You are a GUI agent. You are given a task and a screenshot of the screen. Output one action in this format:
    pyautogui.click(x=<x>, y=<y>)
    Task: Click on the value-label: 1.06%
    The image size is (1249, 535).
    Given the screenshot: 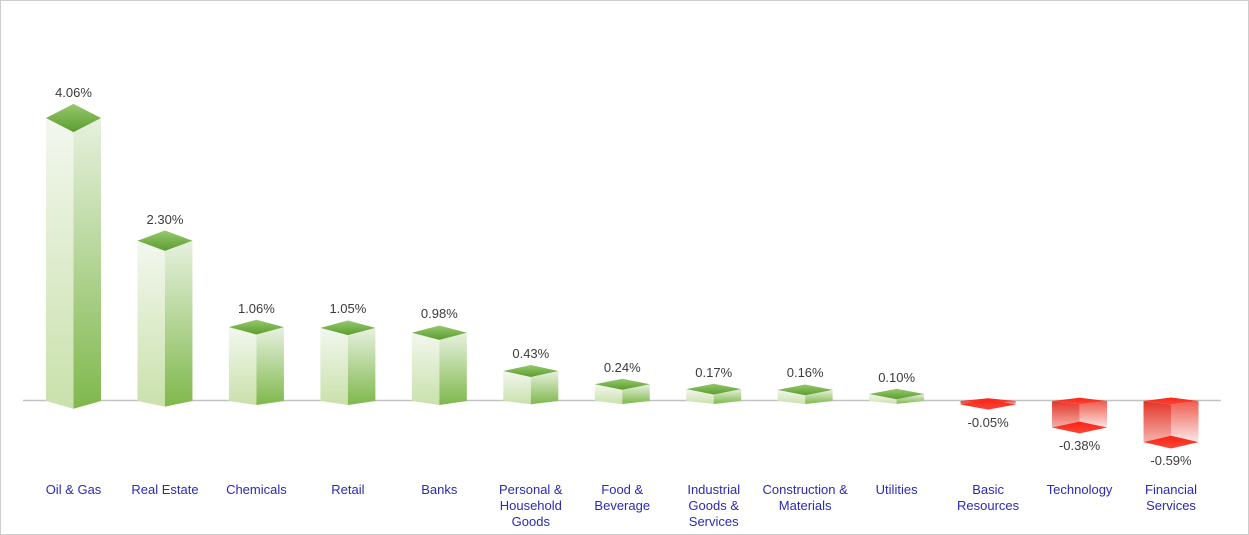 What is the action you would take?
    pyautogui.click(x=256, y=308)
    